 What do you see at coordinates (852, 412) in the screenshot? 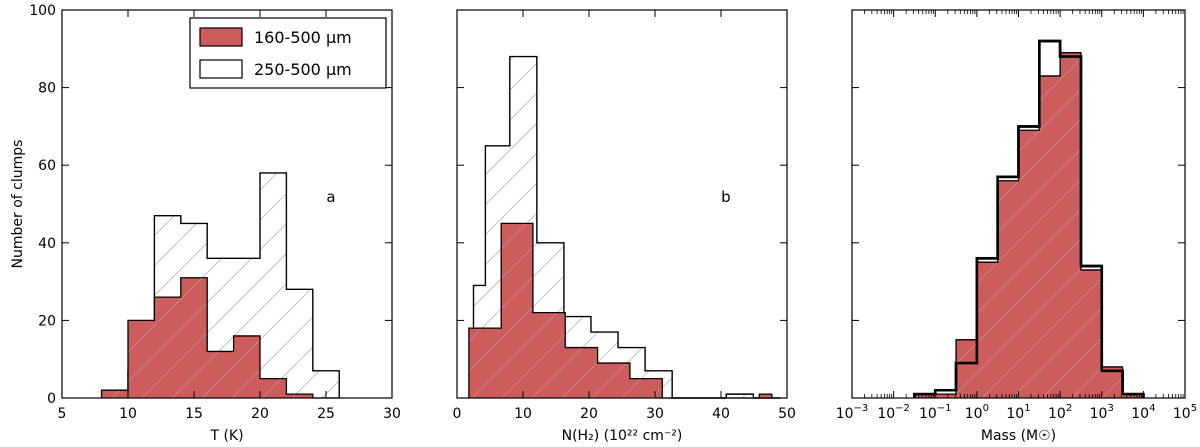
I see `x-tick-label: 10⁻³` at bounding box center [852, 412].